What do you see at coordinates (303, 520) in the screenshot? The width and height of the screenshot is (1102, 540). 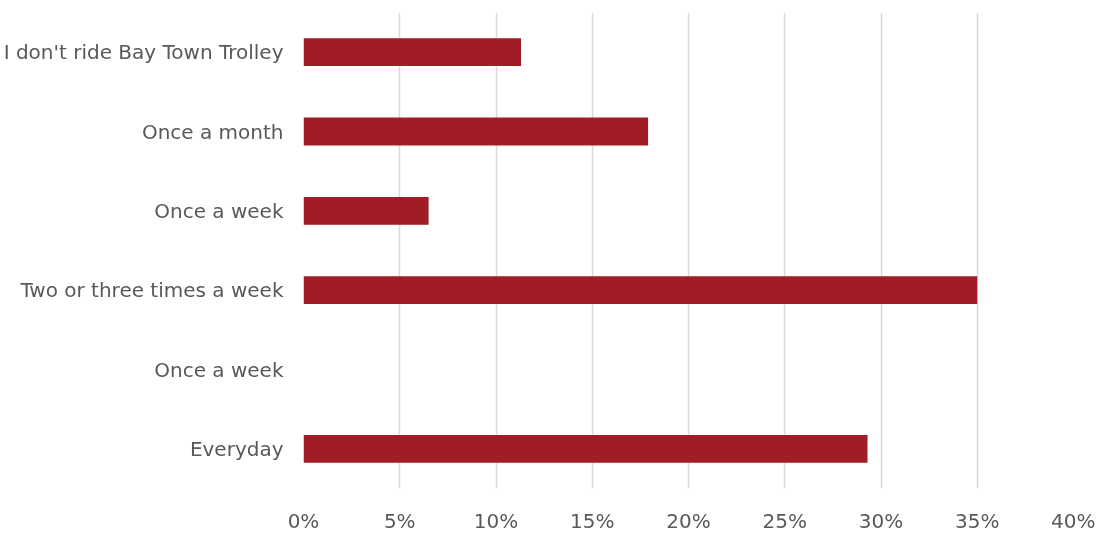 I see `x-tick-label: 0%` at bounding box center [303, 520].